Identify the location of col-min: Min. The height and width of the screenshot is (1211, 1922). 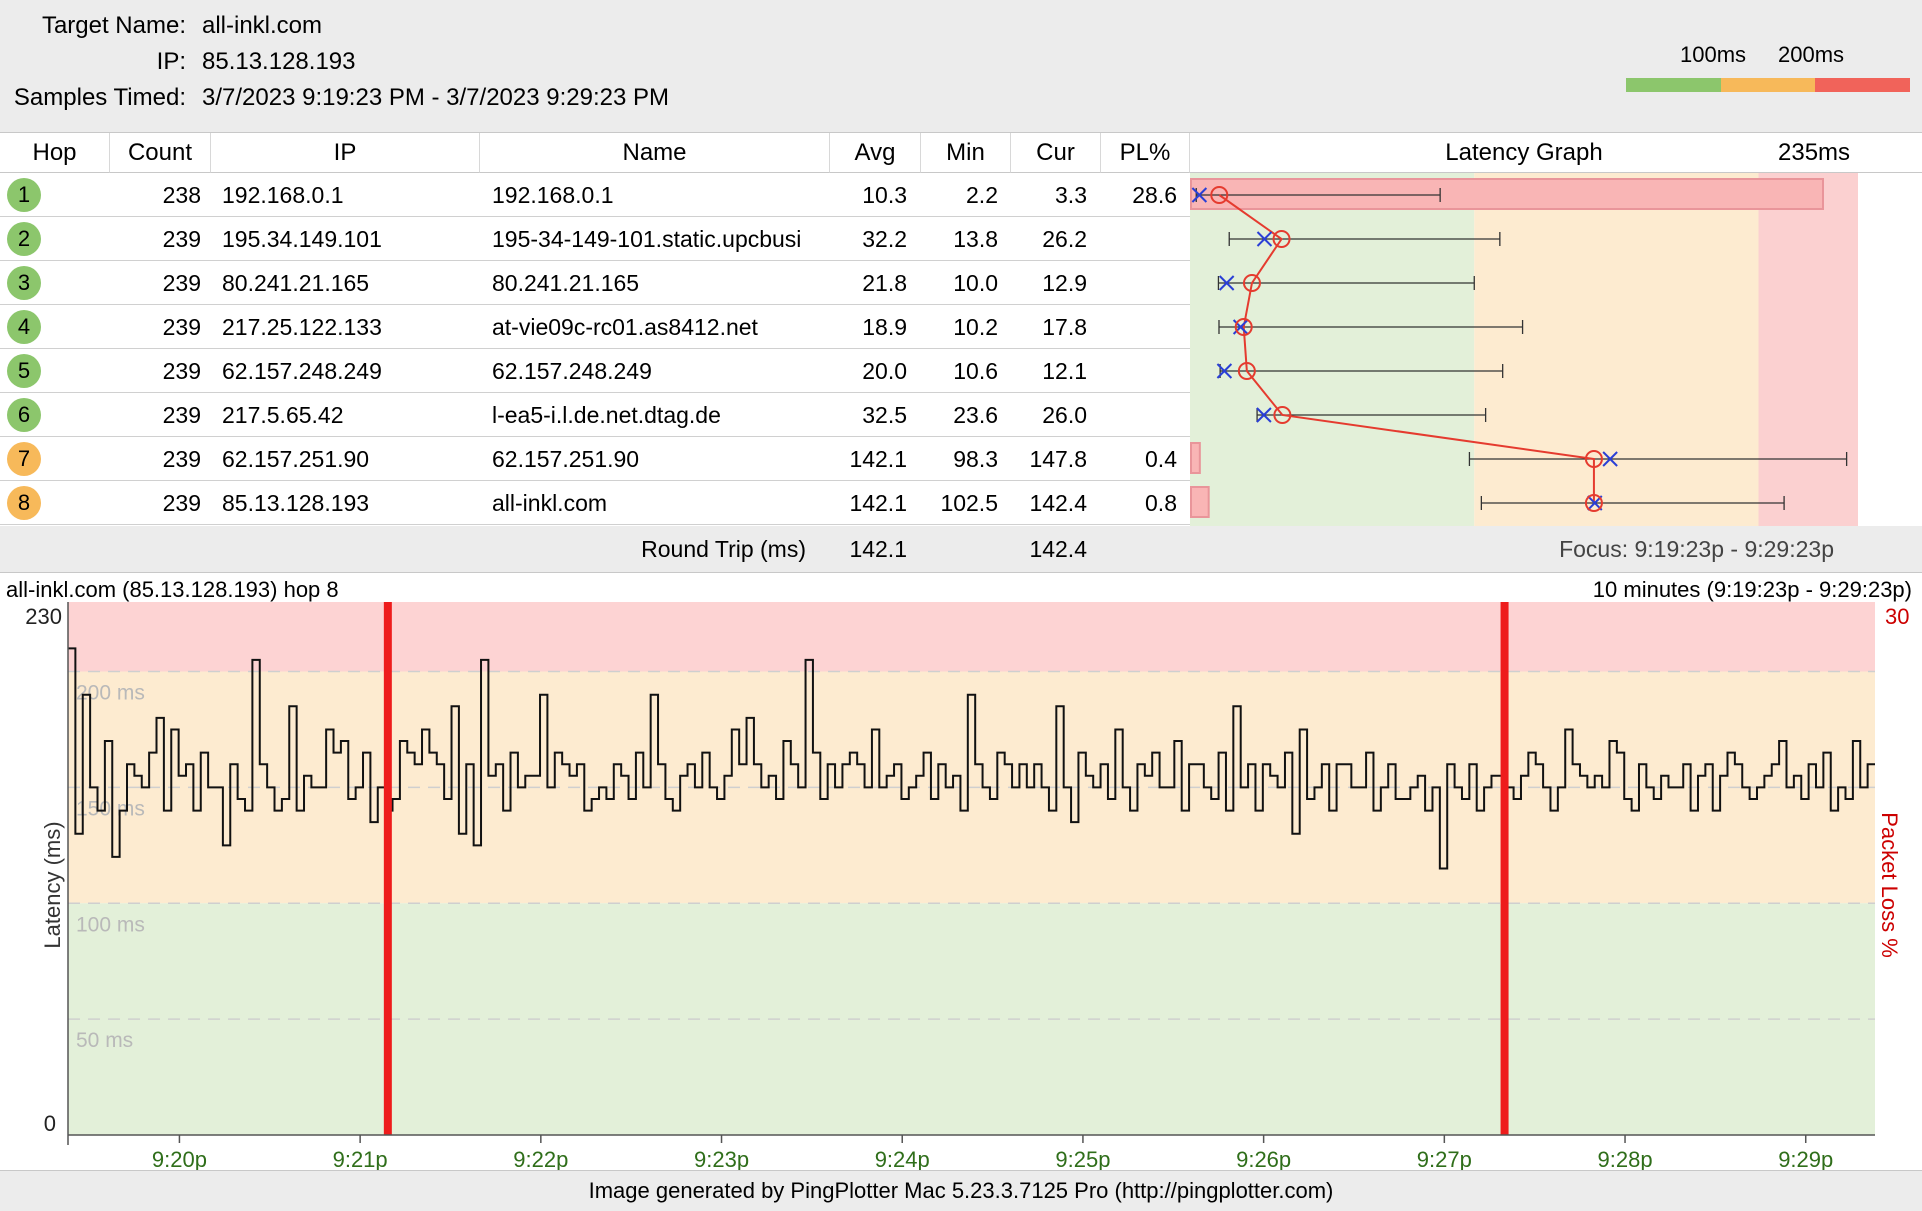
(966, 153).